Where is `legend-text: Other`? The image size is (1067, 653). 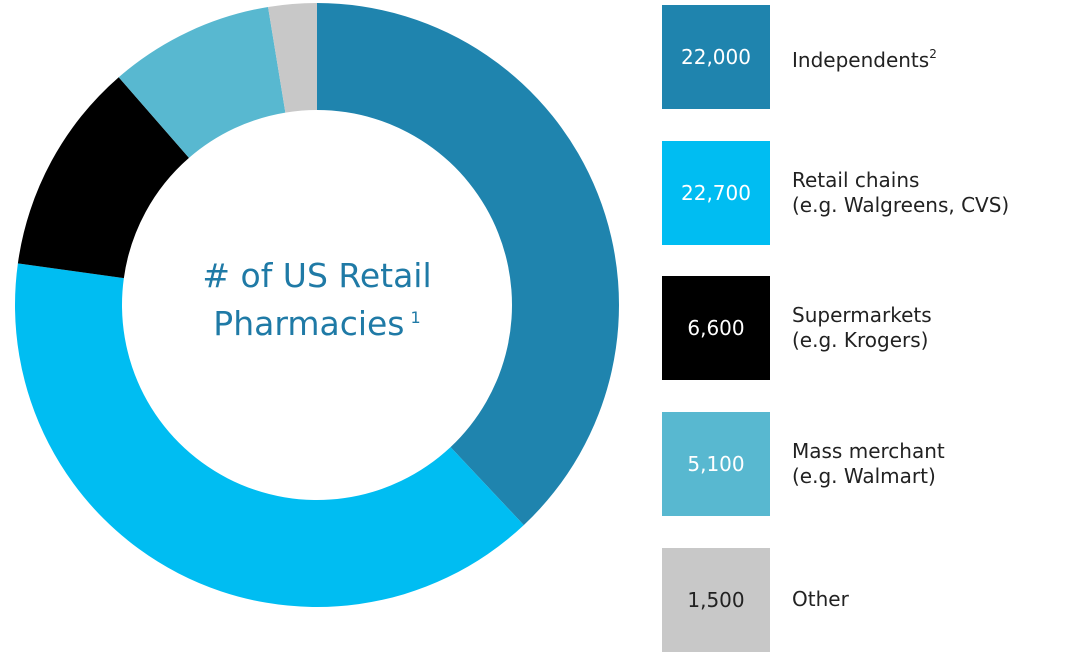 legend-text: Other is located at coordinates (820, 599).